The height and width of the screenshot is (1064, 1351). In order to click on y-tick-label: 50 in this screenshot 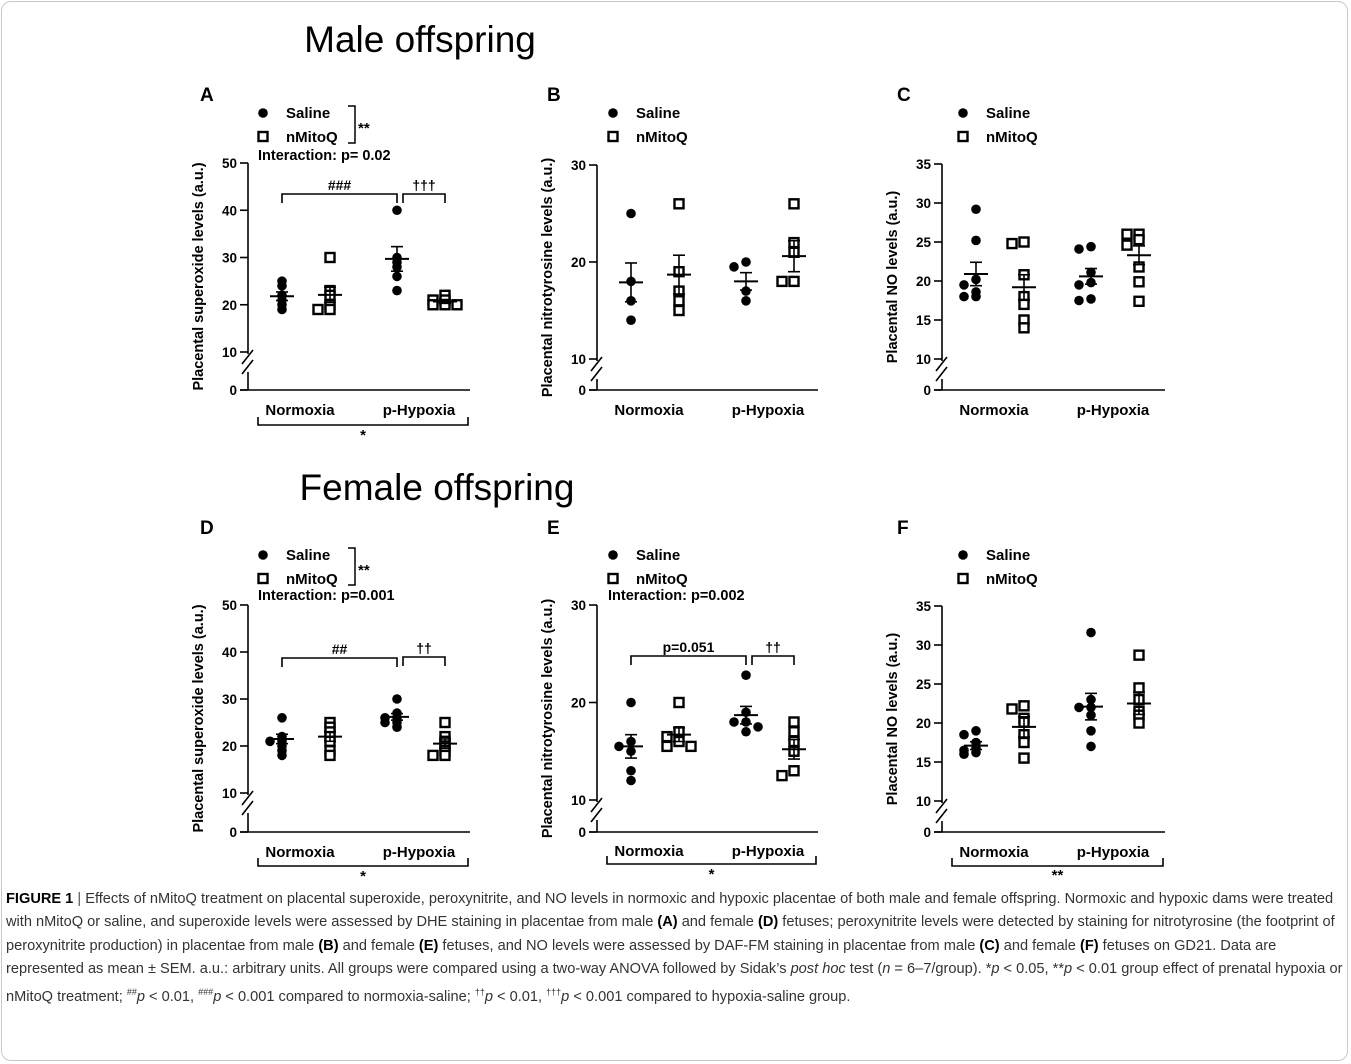, I will do `click(229, 605)`.